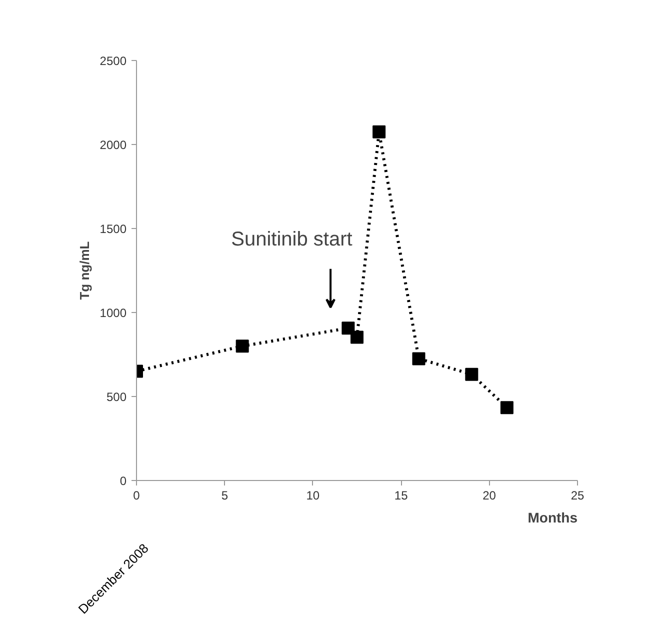 This screenshot has height=620, width=652. What do you see at coordinates (123, 481) in the screenshot?
I see `y-tick-label: 0` at bounding box center [123, 481].